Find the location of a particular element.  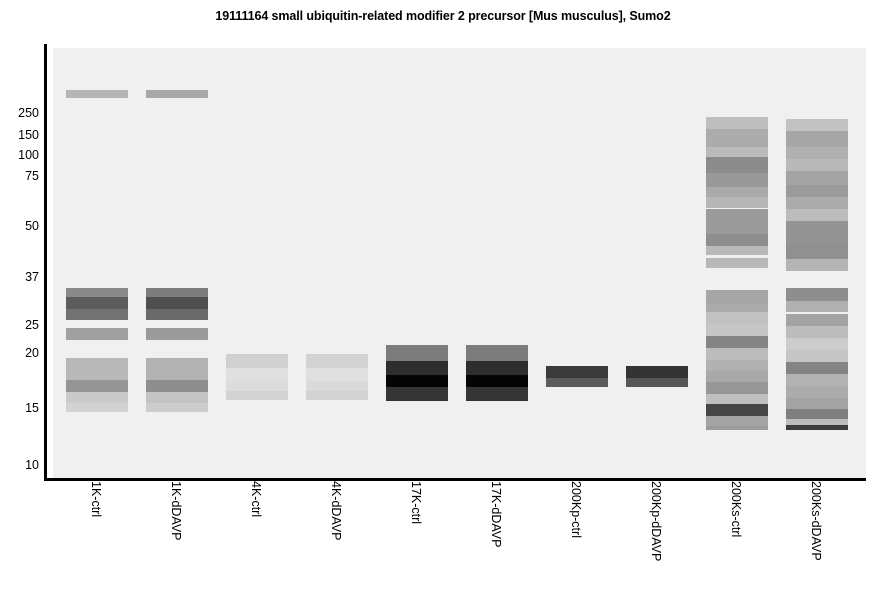

y-axis-tick-labels: 250 150 100 75 50 37 25 20 15 10 is located at coordinates (22, 297).